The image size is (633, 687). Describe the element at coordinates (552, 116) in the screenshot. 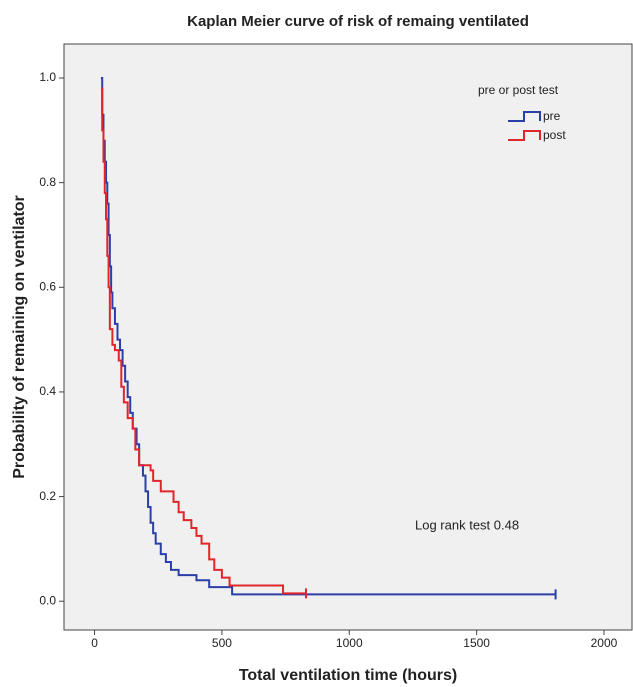

I see `legend-label: pre` at that location.